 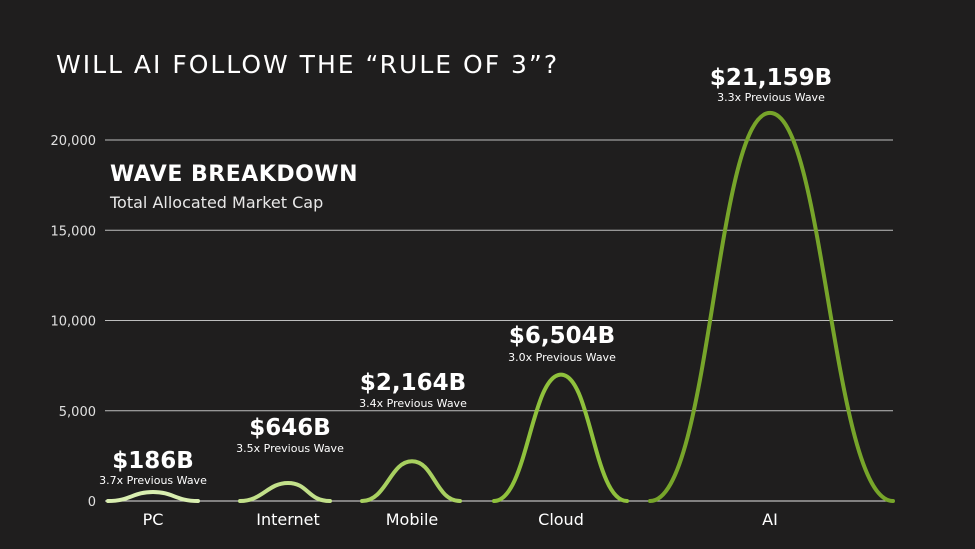 I want to click on value-label: $6,504B, so click(x=562, y=336).